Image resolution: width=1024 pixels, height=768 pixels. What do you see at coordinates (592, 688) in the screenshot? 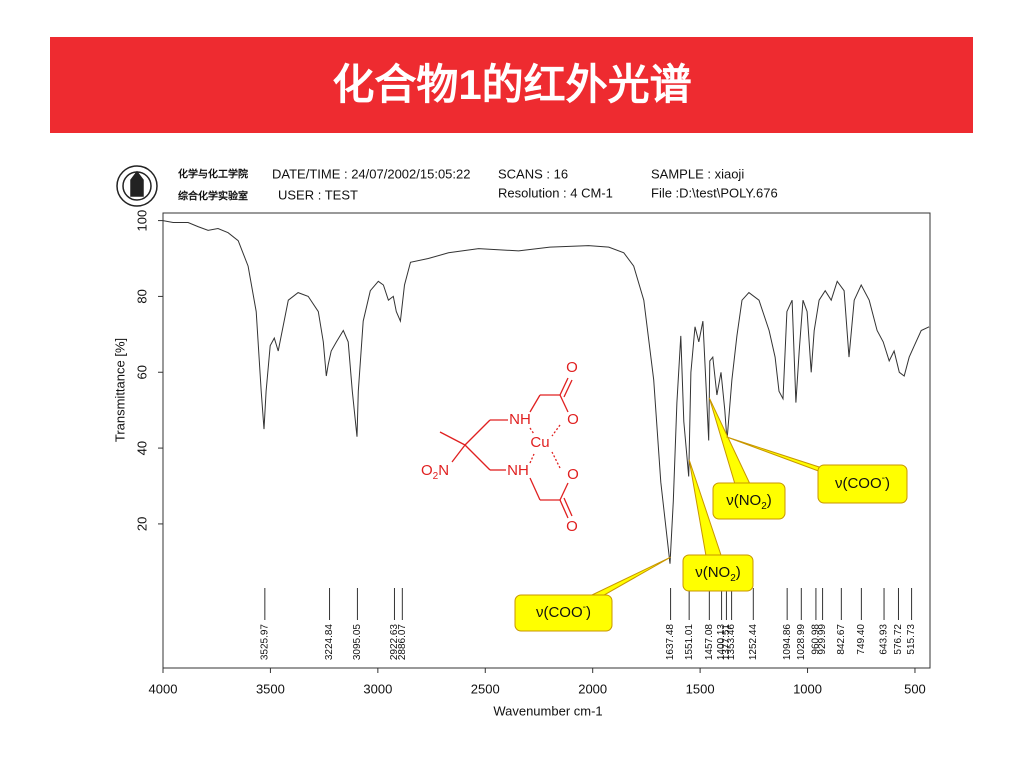
I see `x-tick-label: 2000` at bounding box center [592, 688].